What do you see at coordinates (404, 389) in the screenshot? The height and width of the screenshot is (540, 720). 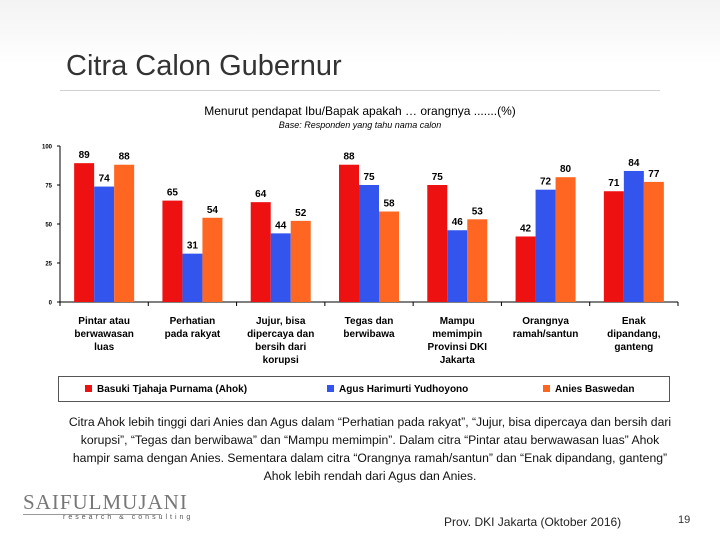 I see `legend-label-agus: Agus Harimurti Yudhoyono` at bounding box center [404, 389].